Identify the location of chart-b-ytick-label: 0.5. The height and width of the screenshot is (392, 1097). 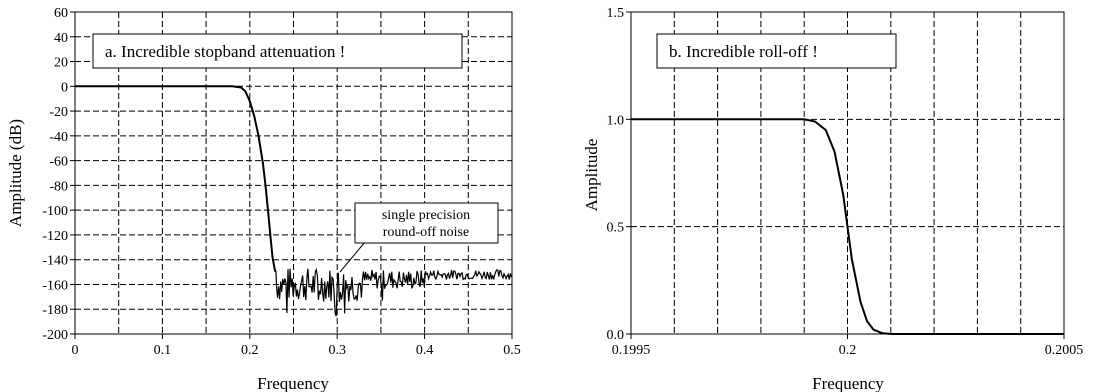
(616, 228).